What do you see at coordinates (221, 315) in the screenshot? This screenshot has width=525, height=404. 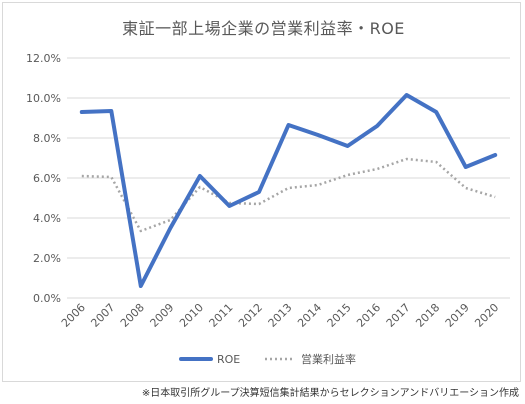 I see `x-tick-label: 2011` at bounding box center [221, 315].